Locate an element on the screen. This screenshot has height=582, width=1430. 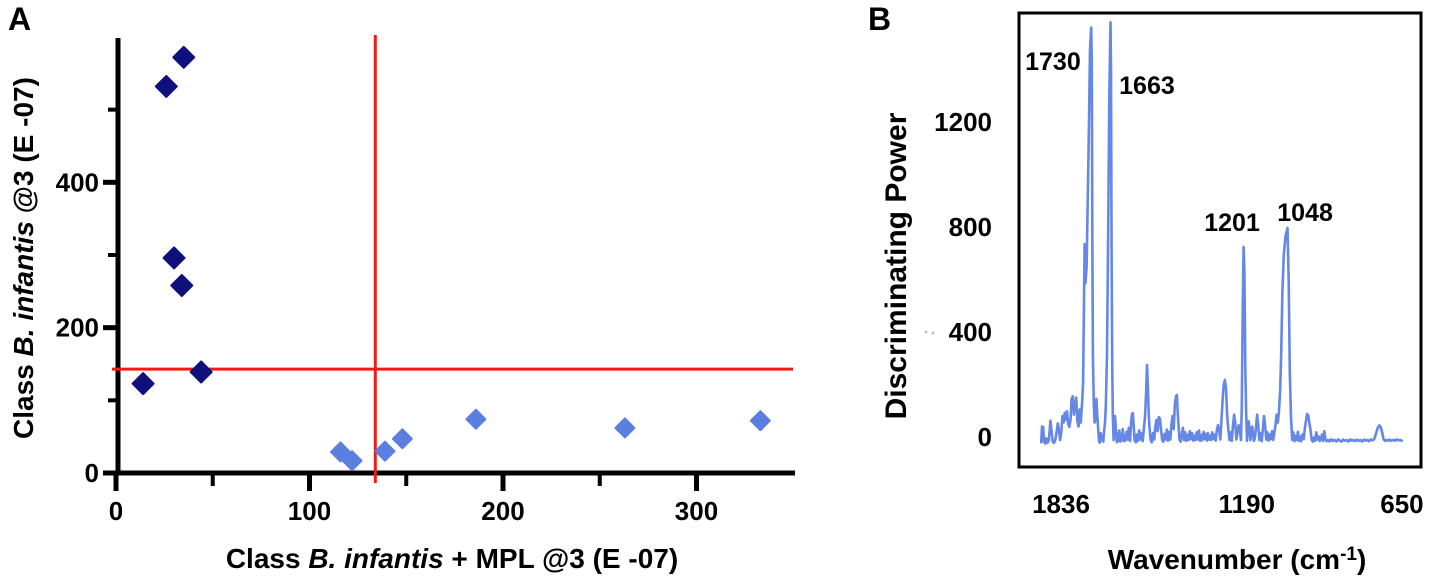
y-tick-label: 1200 is located at coordinates (963, 122).